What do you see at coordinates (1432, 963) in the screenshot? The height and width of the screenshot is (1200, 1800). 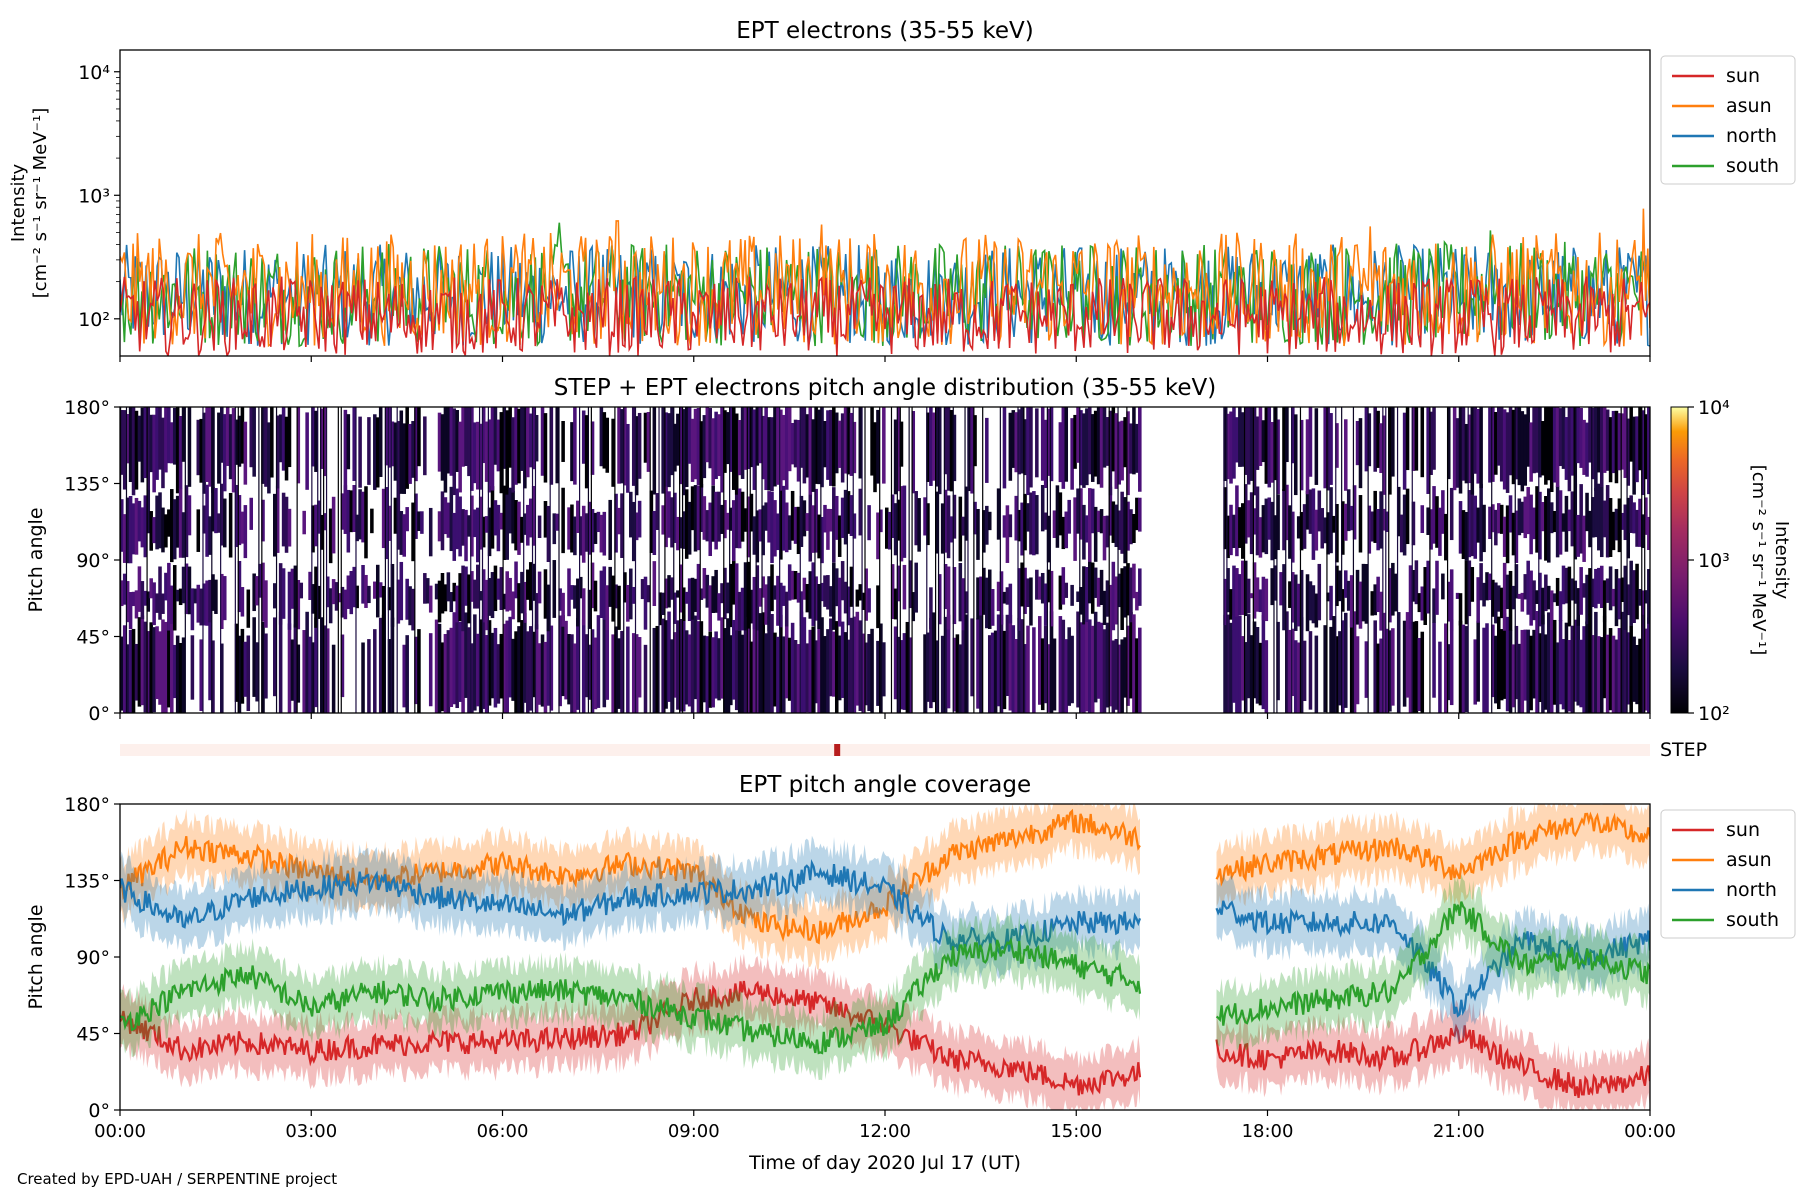 I see `series-south-line` at bounding box center [1432, 963].